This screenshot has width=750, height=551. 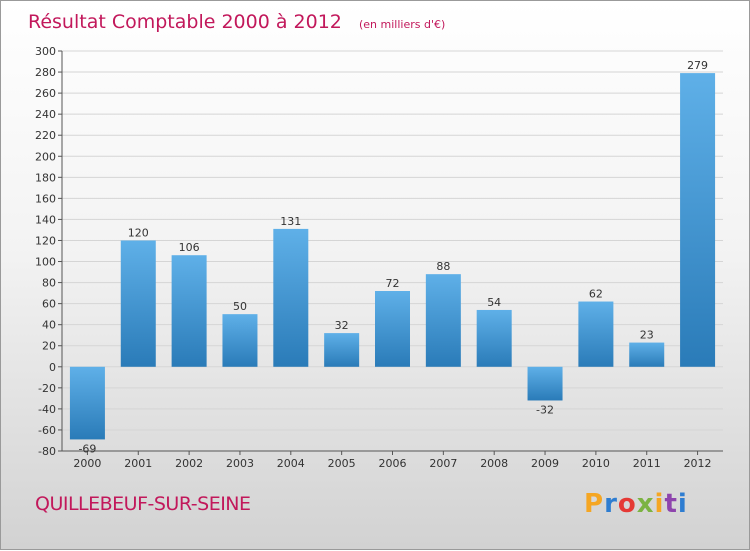 I want to click on data-label-2010: 62, so click(x=596, y=294).